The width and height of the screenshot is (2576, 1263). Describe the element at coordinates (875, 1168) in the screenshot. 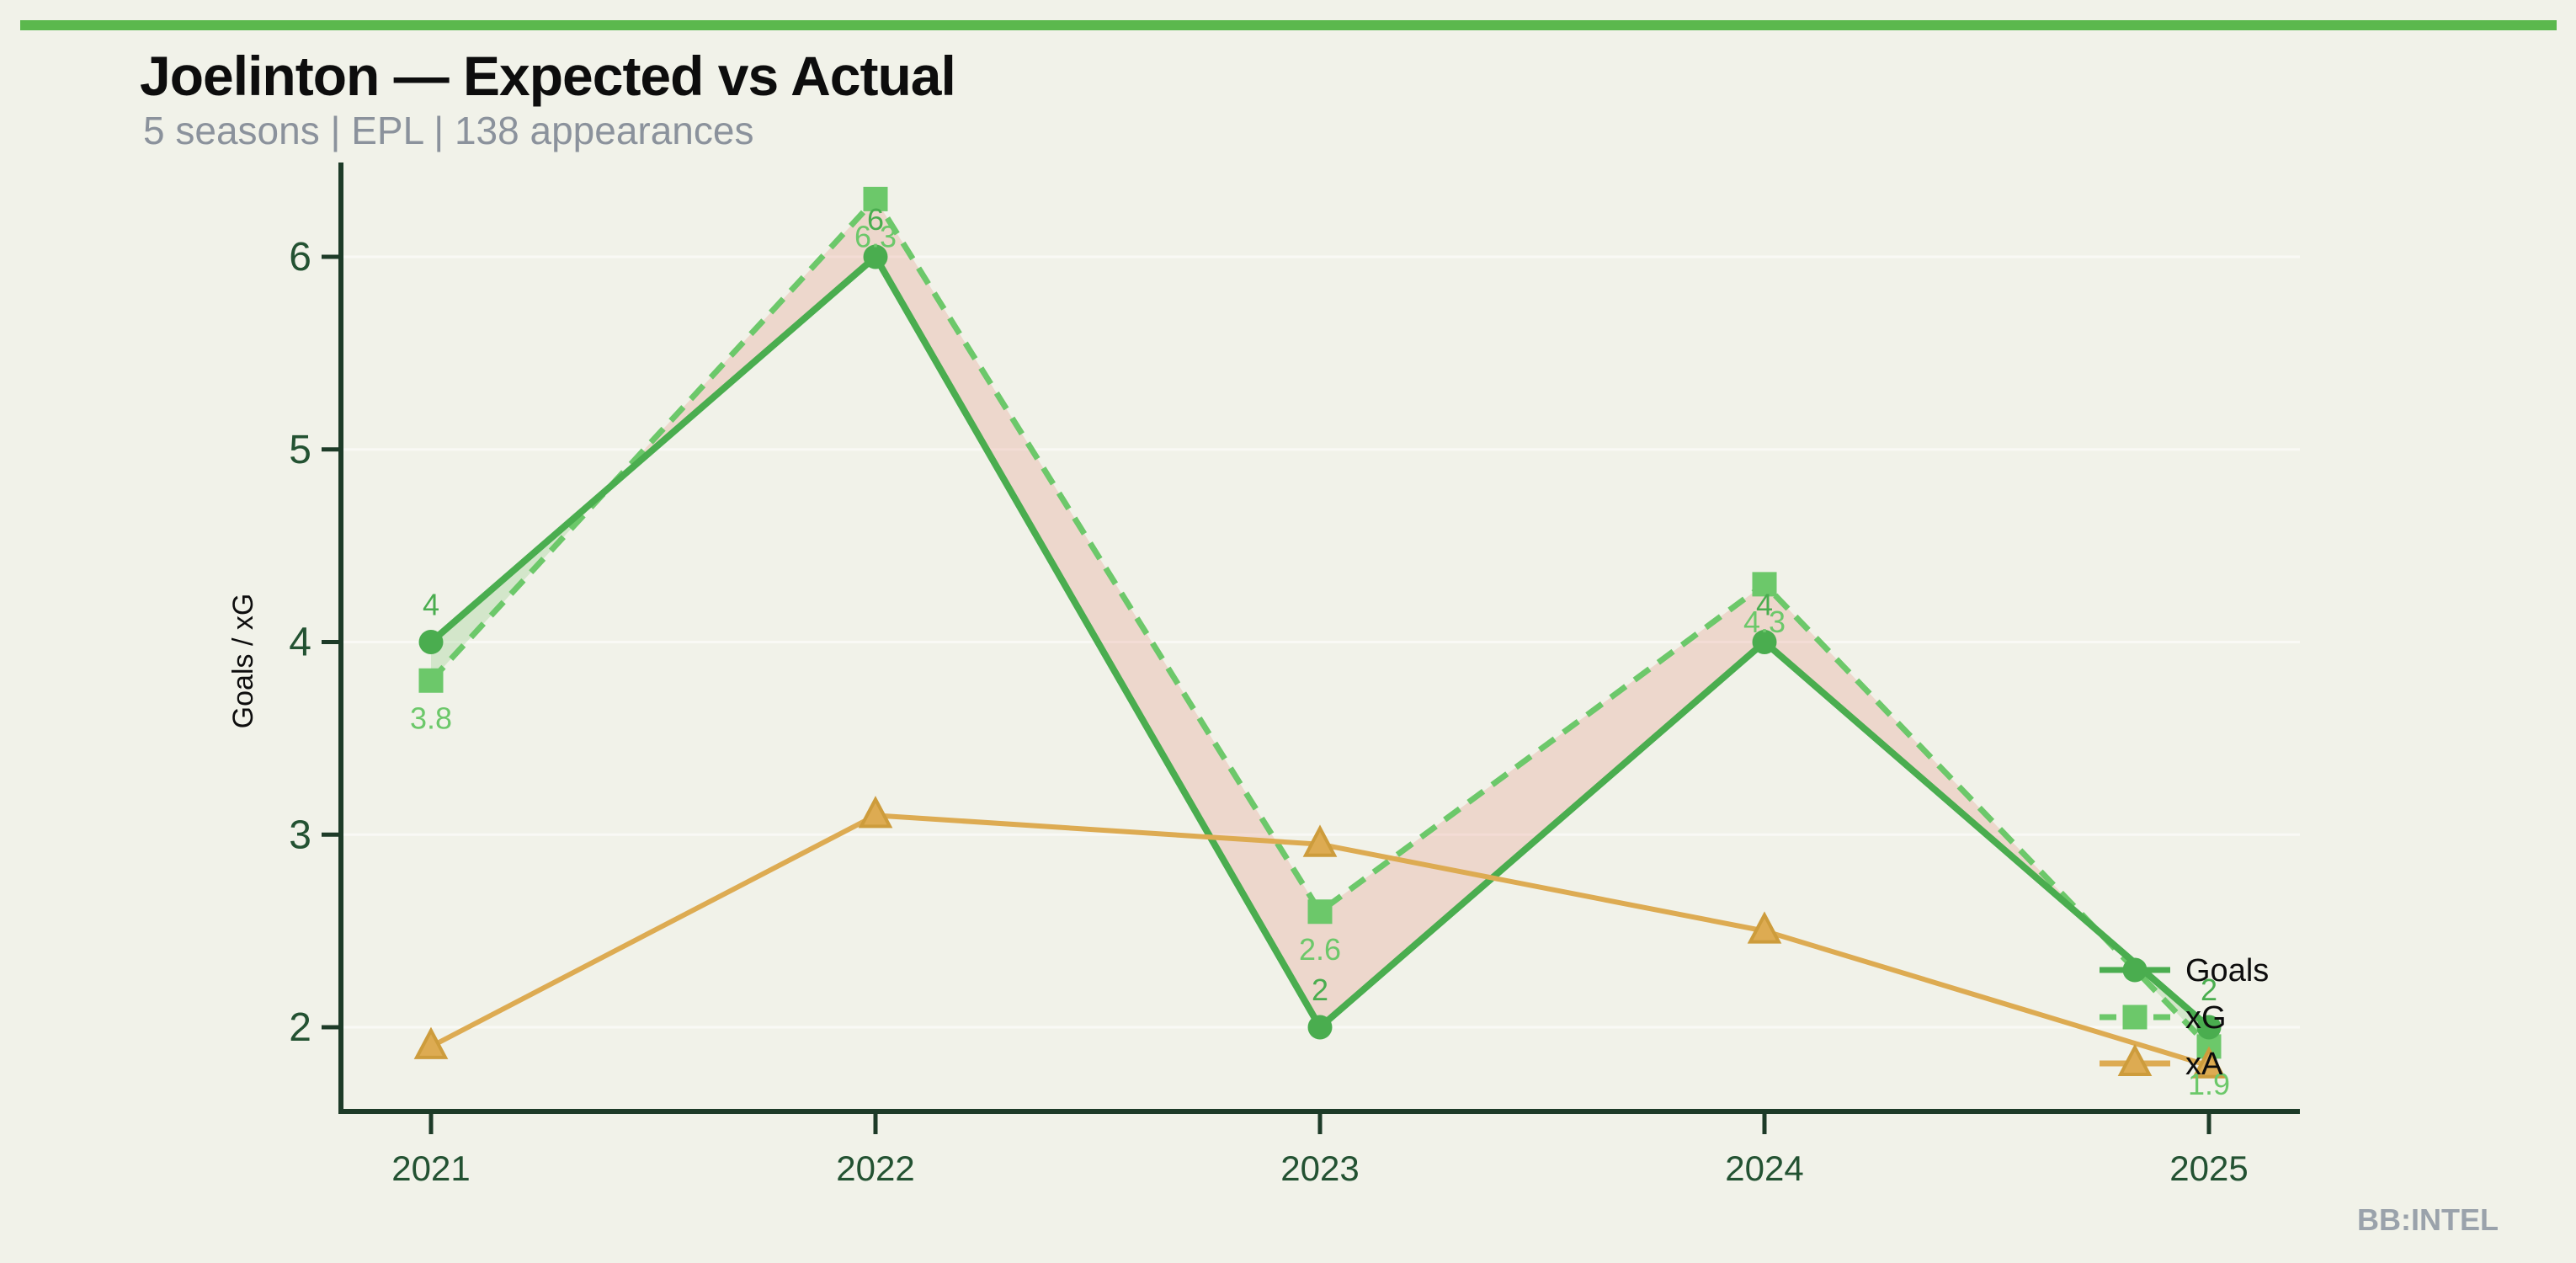

I see `x-tick-label: 2022` at that location.